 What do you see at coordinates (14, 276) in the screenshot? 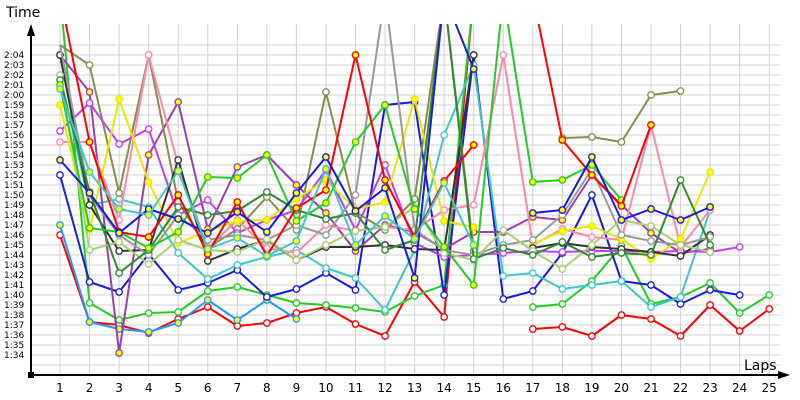
I see `y-tick-label: 1:42` at bounding box center [14, 276].